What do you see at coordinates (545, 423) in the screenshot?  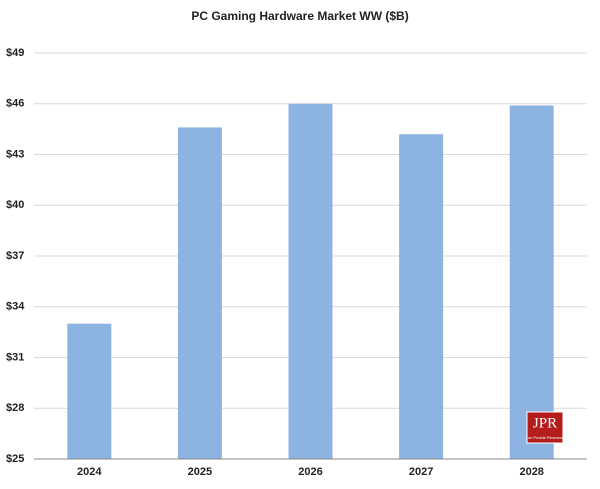 I see `logo: JPR` at bounding box center [545, 423].